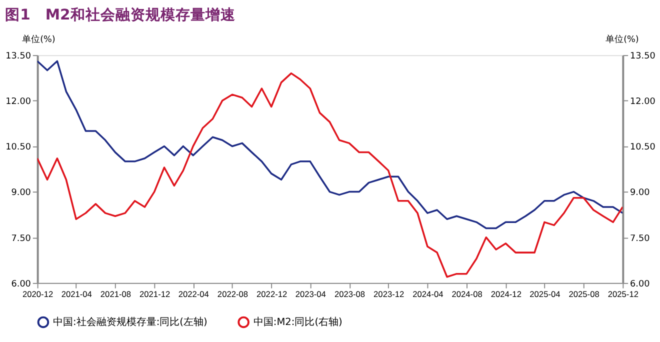  Describe the element at coordinates (584, 294) in the screenshot. I see `x-tick-label: 2025-08` at that location.